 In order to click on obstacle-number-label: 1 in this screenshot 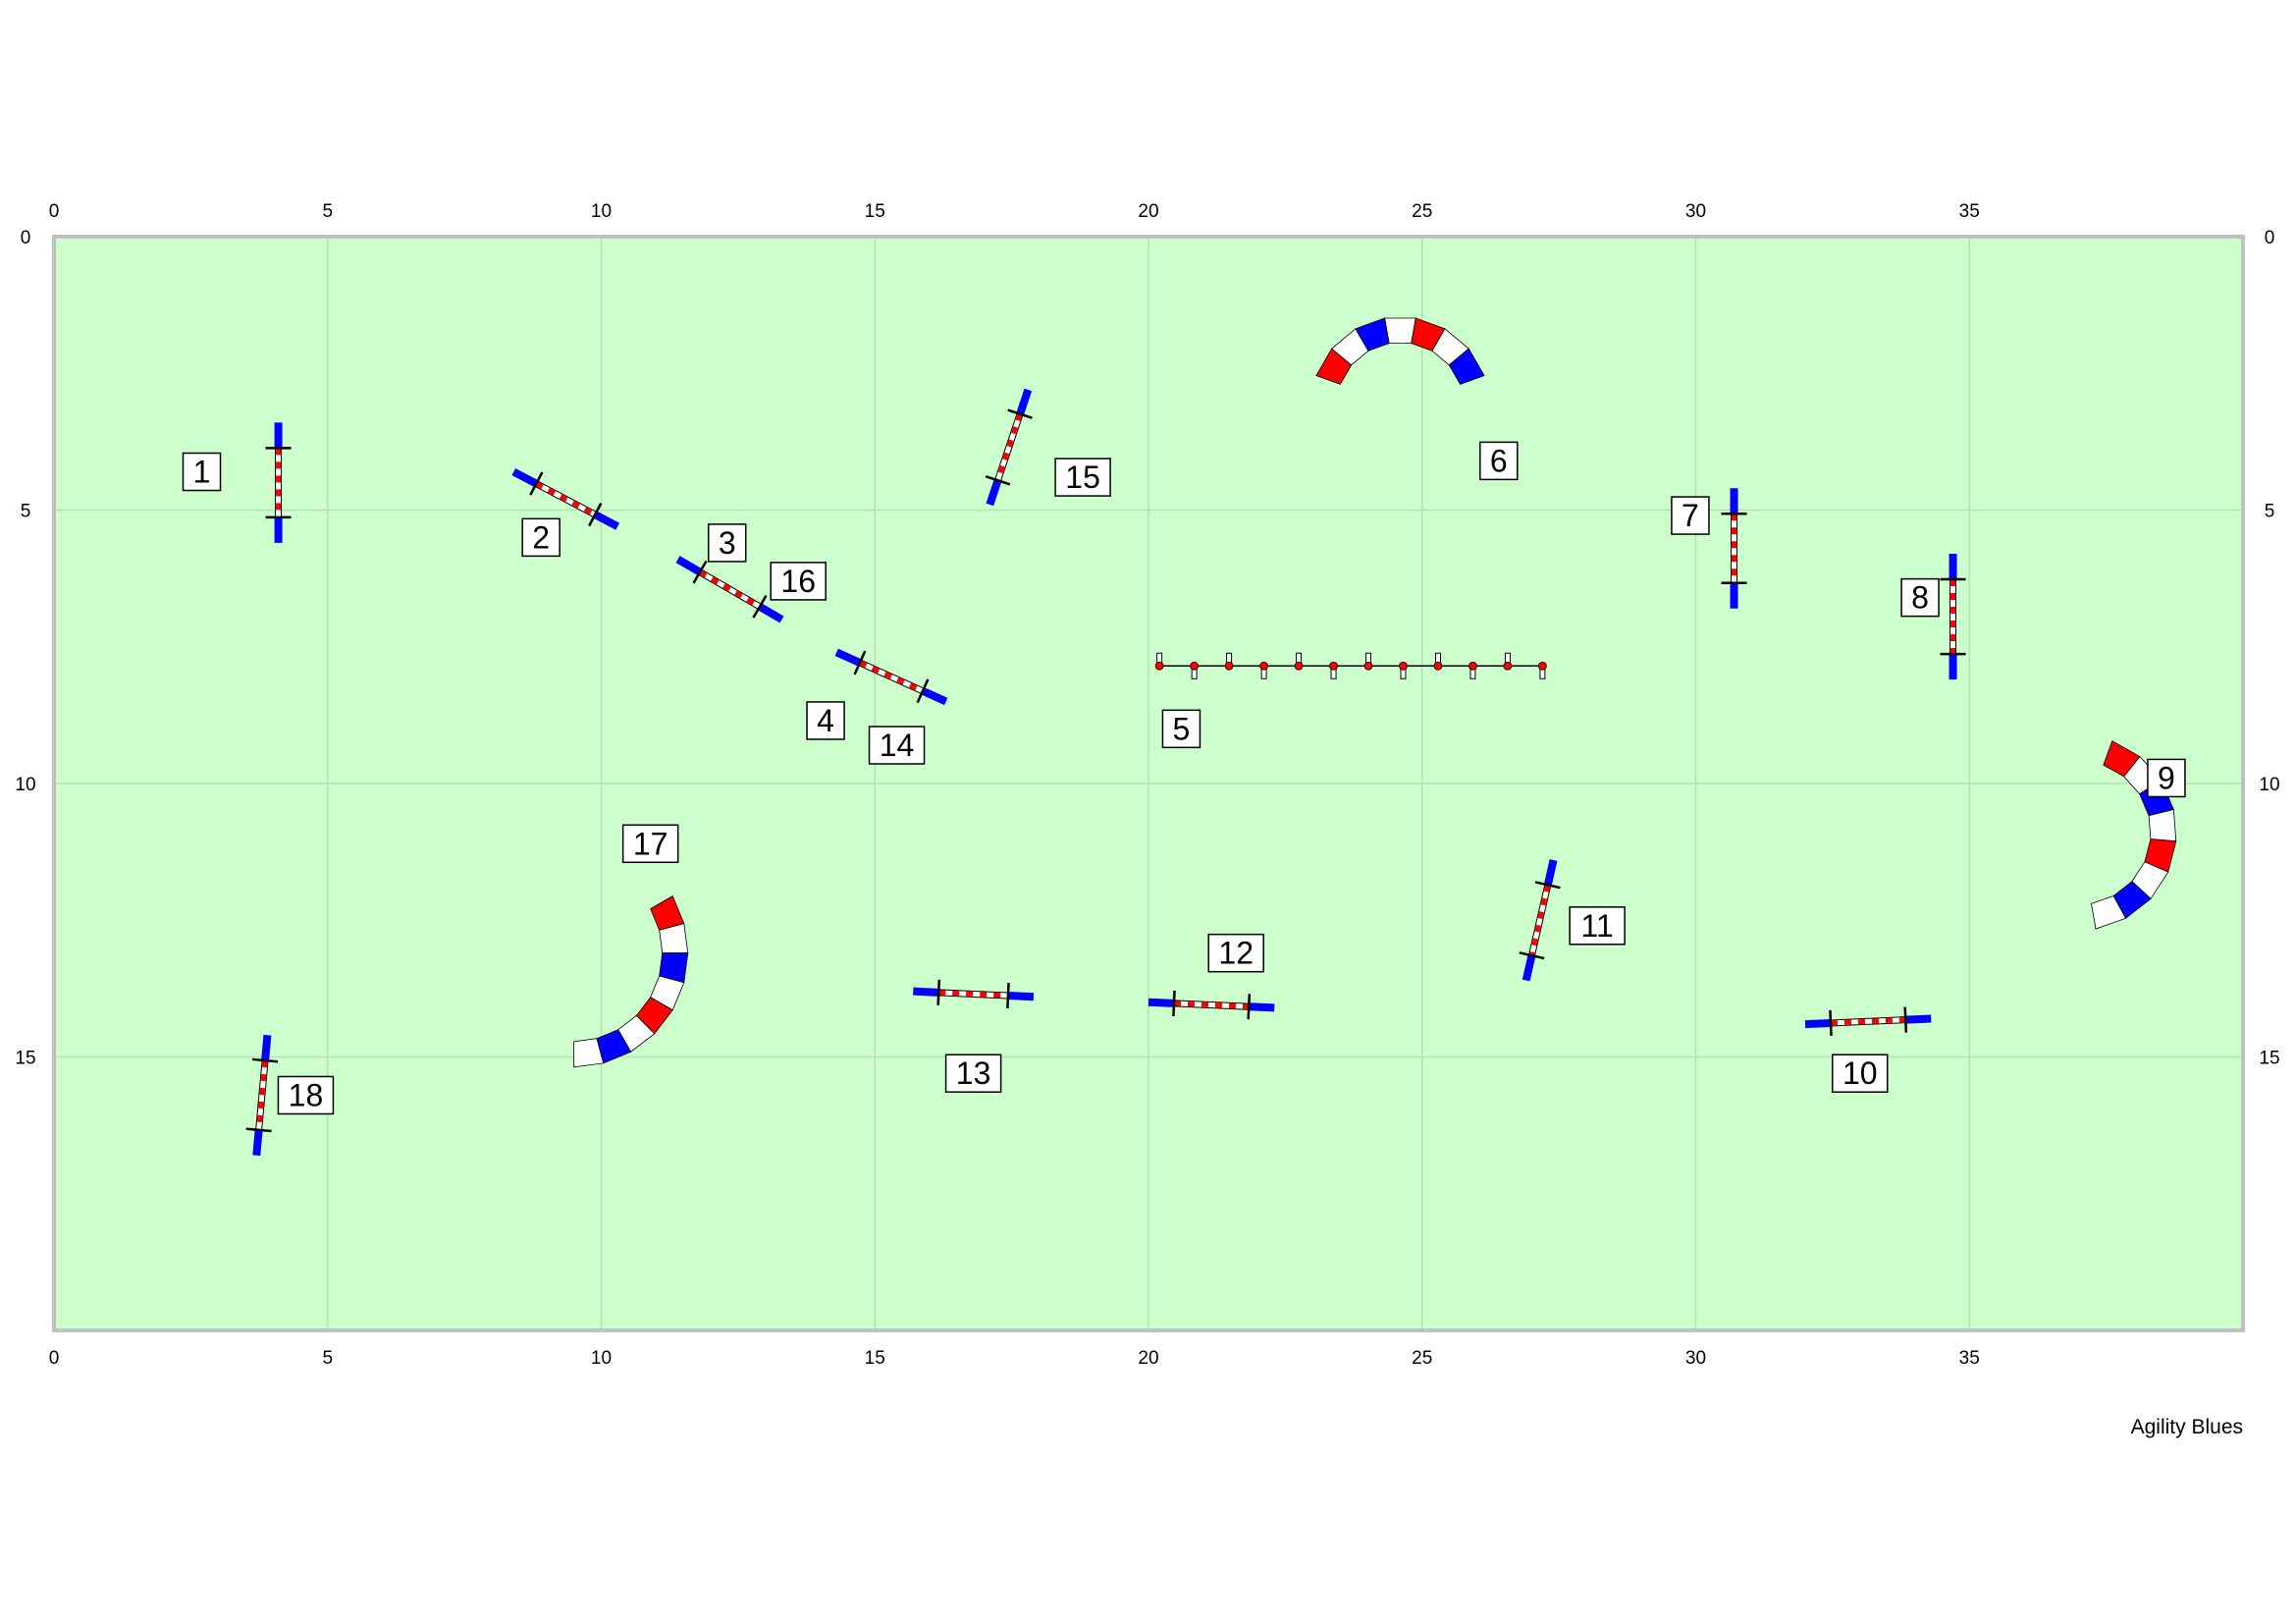, I will do `click(202, 472)`.